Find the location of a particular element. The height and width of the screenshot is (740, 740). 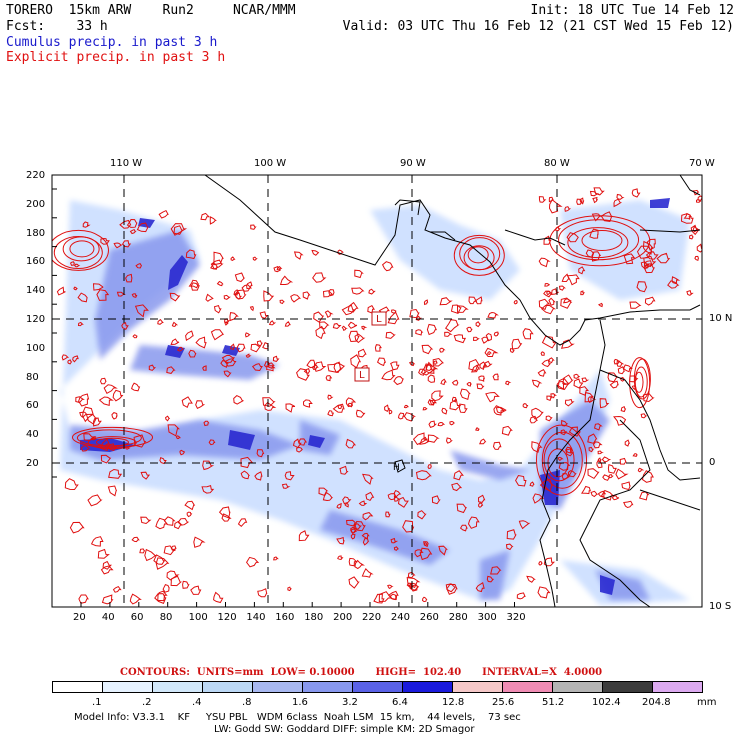

lon-label-90w: 90 W is located at coordinates (413, 163).